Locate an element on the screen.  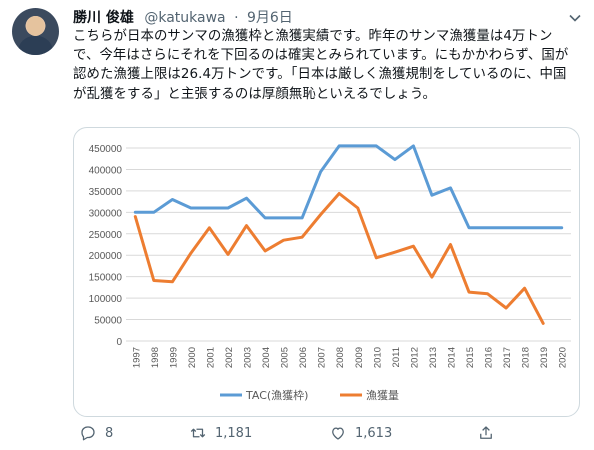
reply-button: 8 is located at coordinates (96, 433).